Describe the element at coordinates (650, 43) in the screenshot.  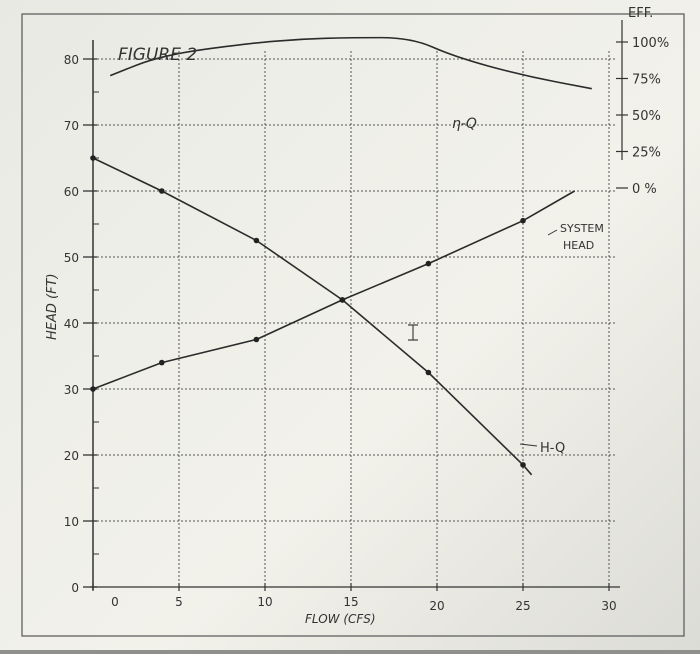
I see `eff-tick-label-100: 100%` at that location.